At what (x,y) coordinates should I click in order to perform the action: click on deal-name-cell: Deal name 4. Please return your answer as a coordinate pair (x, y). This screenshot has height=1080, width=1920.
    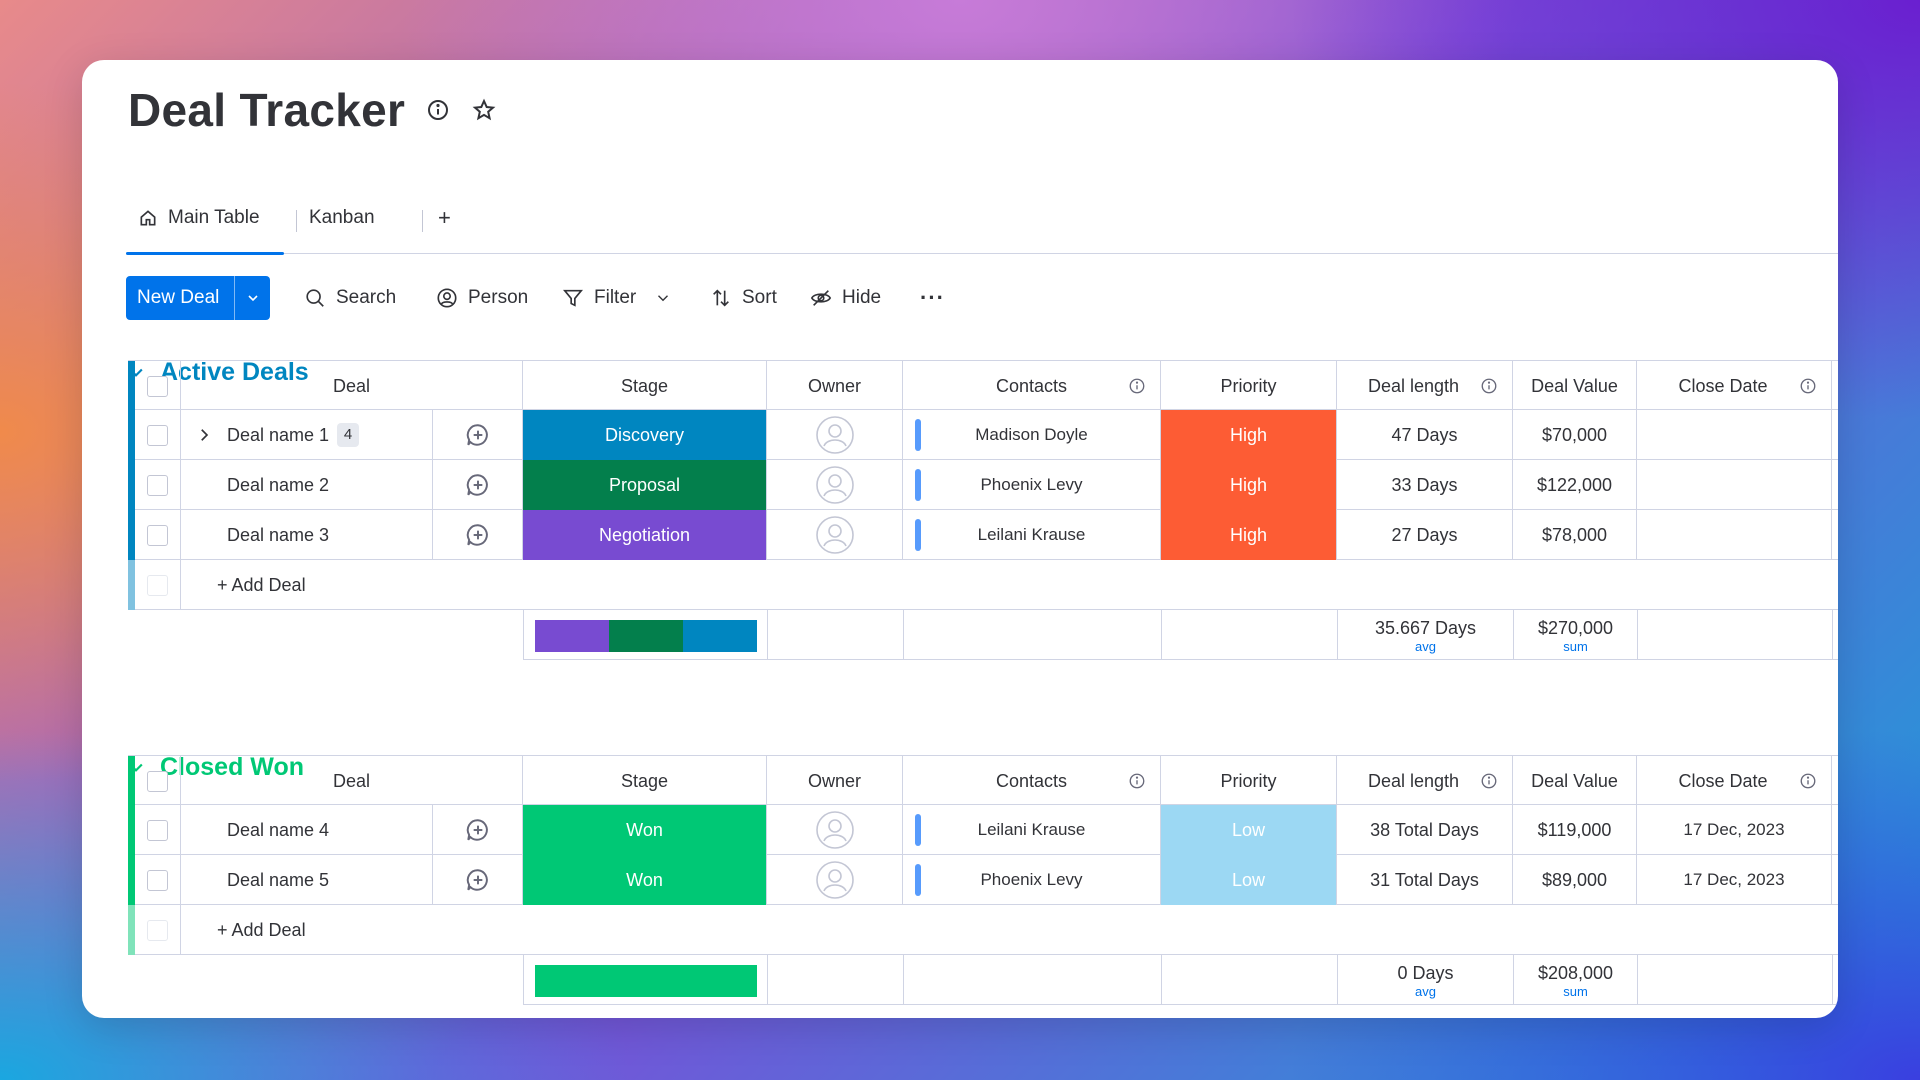
    Looking at the image, I should click on (307, 830).